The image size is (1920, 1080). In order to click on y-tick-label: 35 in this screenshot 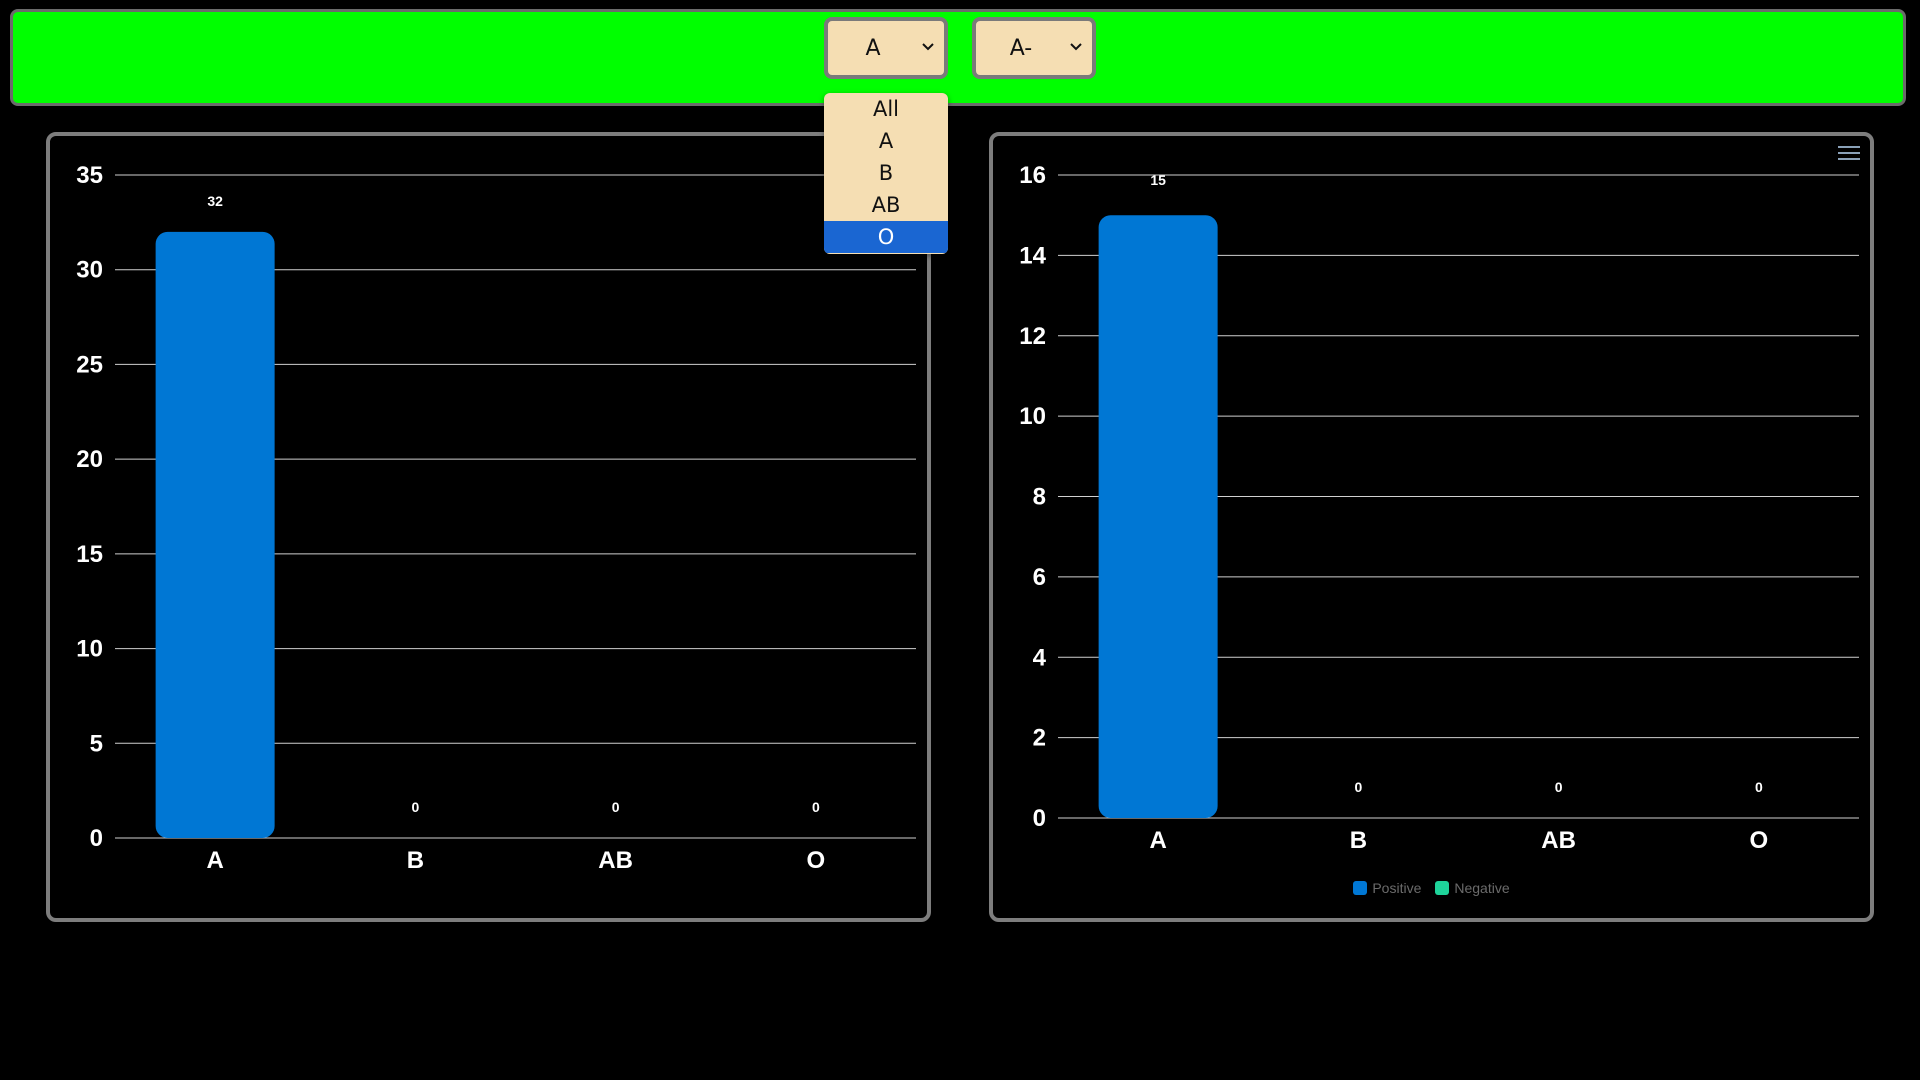, I will do `click(89, 175)`.